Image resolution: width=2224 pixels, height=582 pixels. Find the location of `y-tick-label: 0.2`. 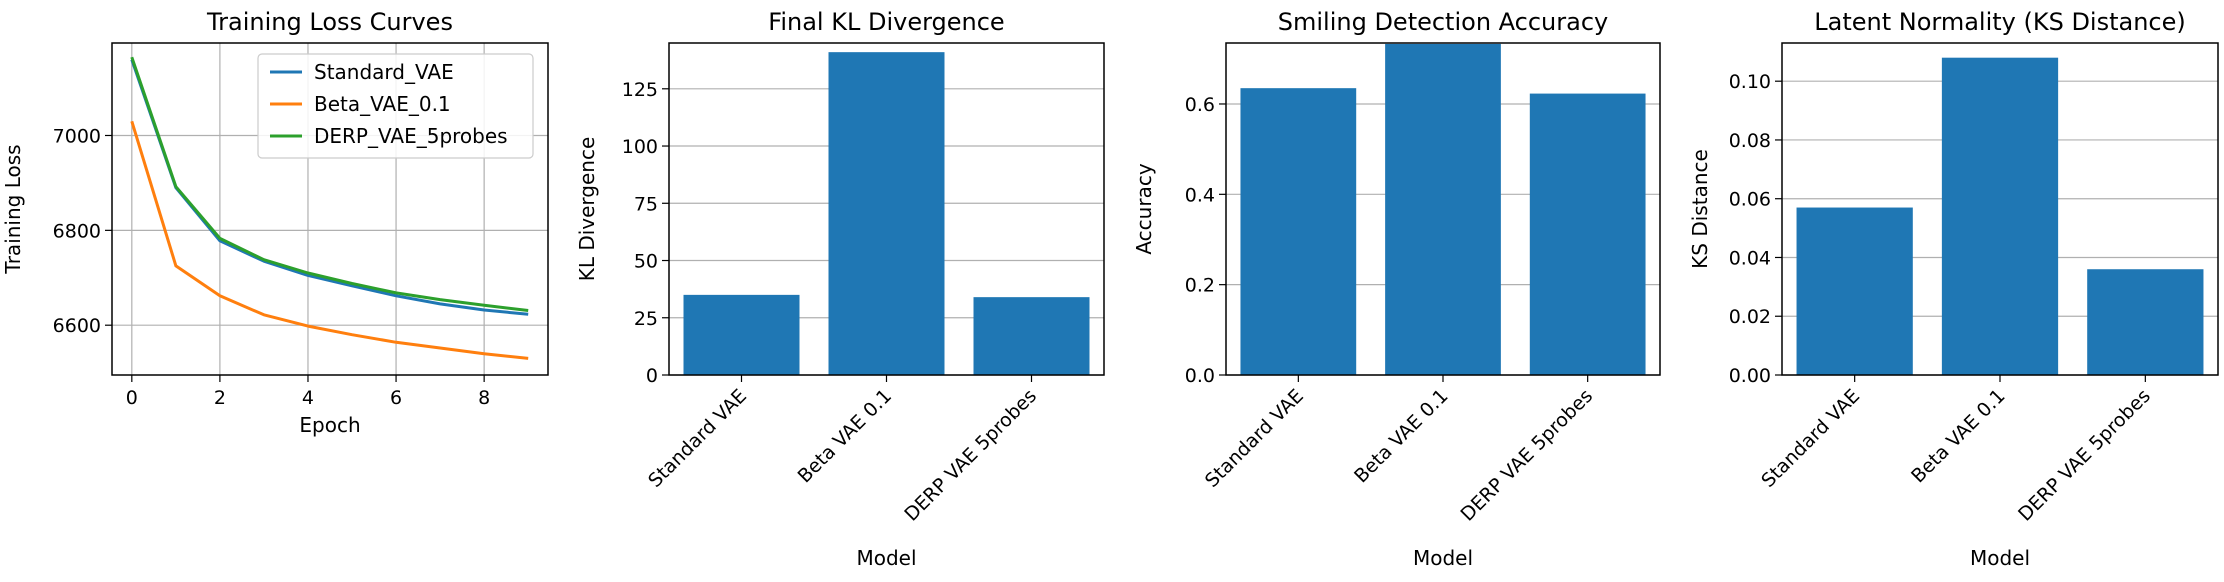

y-tick-label: 0.2 is located at coordinates (1200, 286).